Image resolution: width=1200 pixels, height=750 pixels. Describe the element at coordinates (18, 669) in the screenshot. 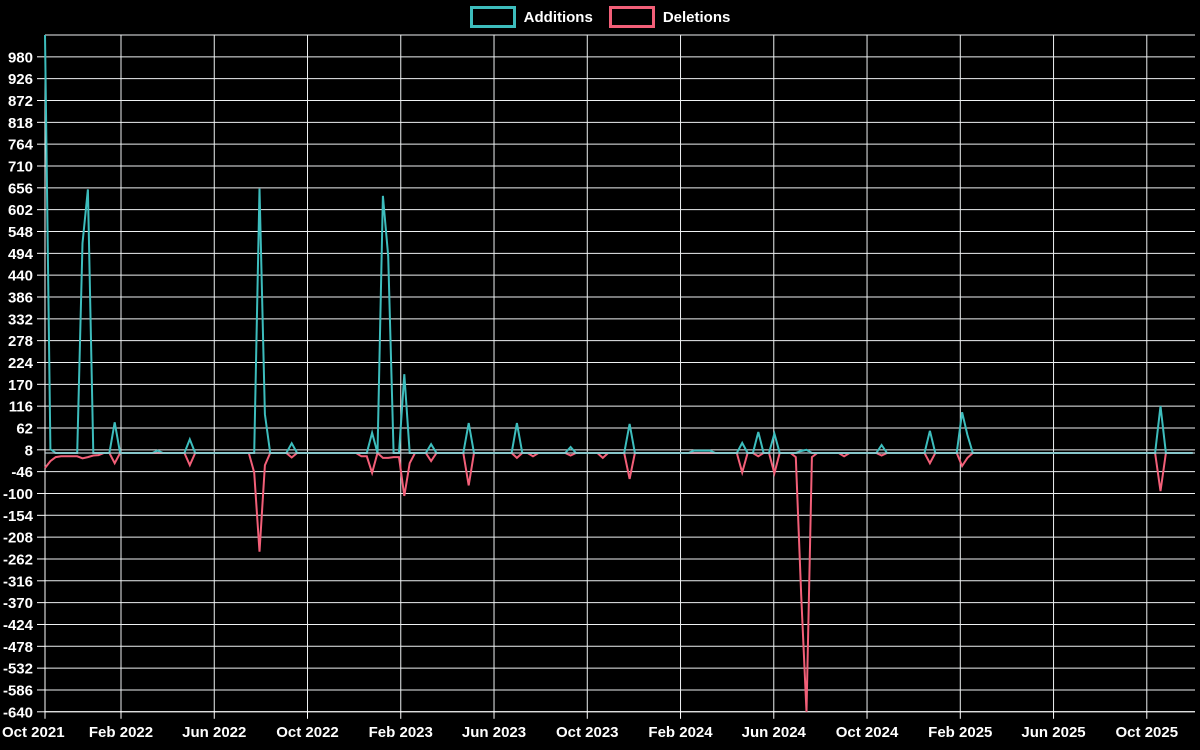

I see `svg-text: -532` at that location.